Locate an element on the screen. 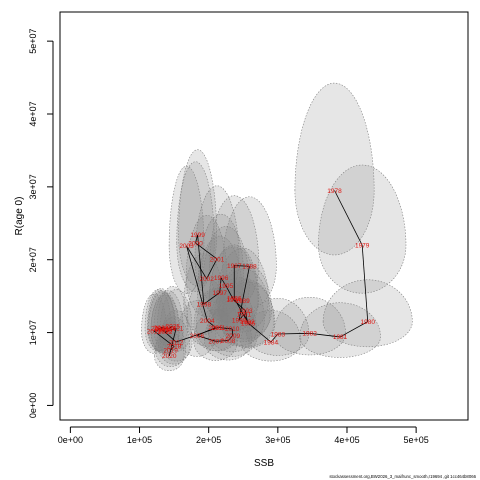 This screenshot has height=480, width=480. x-tick-label: 4e+05 is located at coordinates (346, 440).